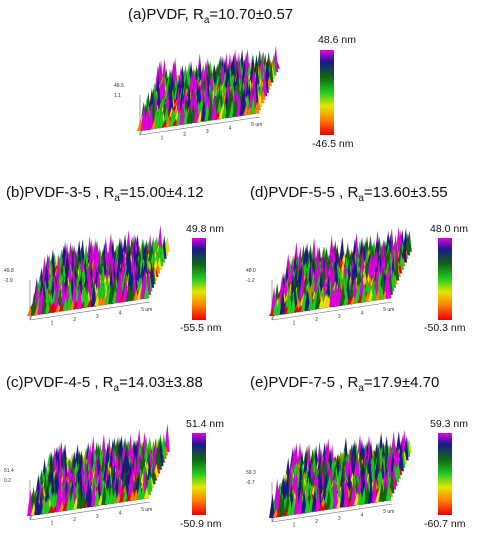 This screenshot has width=483, height=550. I want to click on z-bottom-label: -0.7, so click(250, 483).